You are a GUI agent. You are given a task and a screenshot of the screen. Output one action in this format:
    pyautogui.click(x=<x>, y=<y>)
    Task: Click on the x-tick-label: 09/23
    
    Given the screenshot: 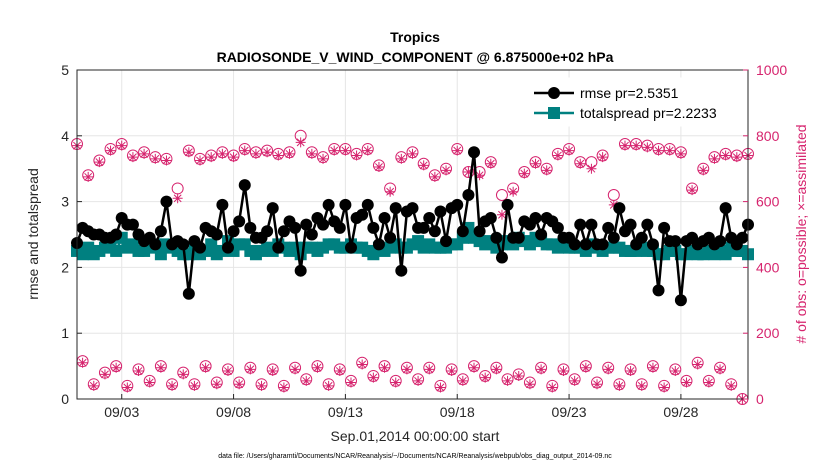 What is the action you would take?
    pyautogui.click(x=569, y=412)
    